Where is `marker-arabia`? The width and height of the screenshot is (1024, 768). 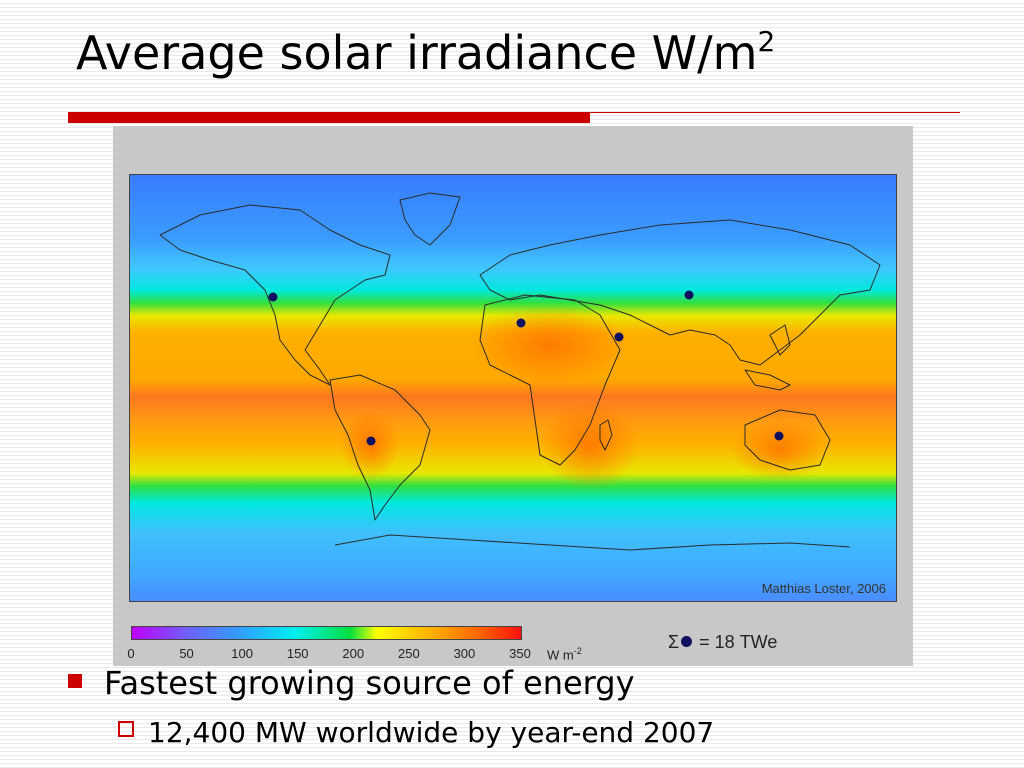
marker-arabia is located at coordinates (619, 337).